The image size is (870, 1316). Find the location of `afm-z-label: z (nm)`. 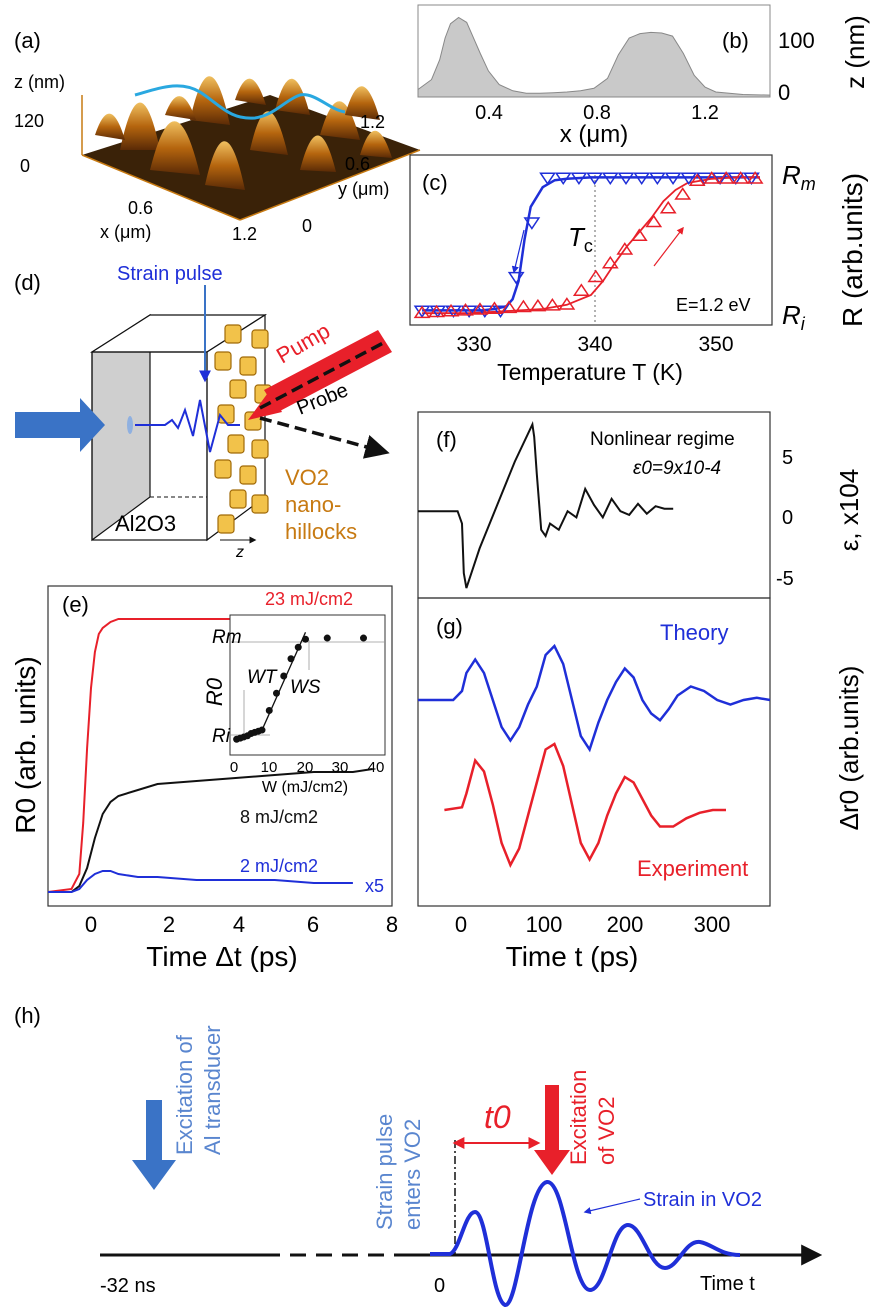

afm-z-label: z (nm) is located at coordinates (39, 82).